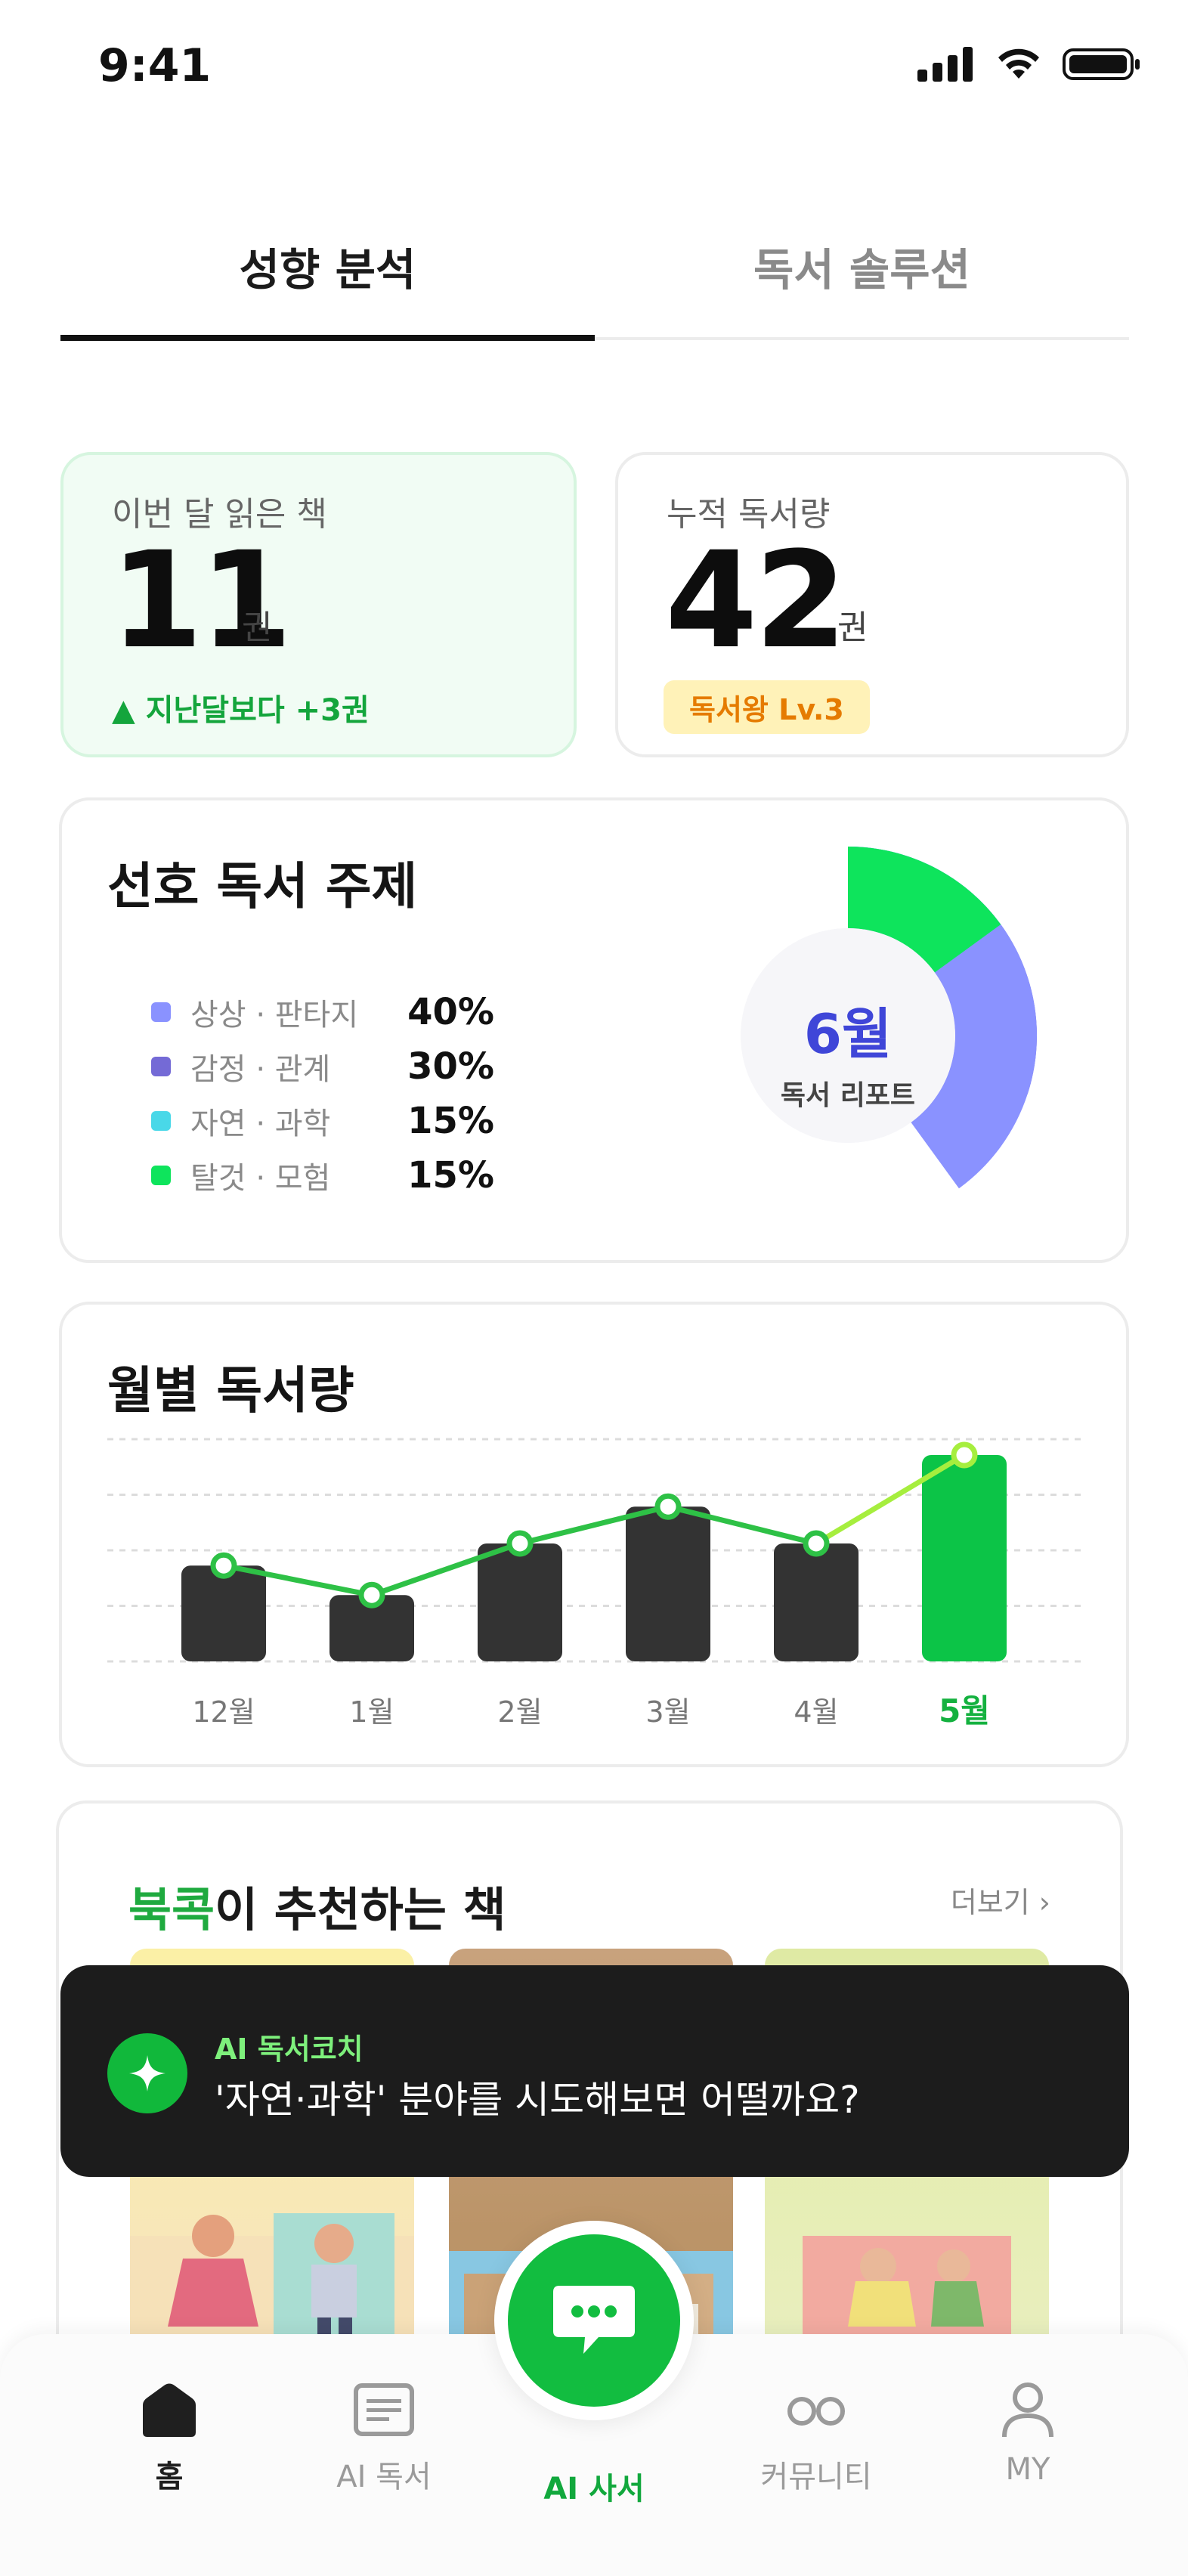 The height and width of the screenshot is (2576, 1188). I want to click on x-tick-label: 1월, so click(372, 1712).